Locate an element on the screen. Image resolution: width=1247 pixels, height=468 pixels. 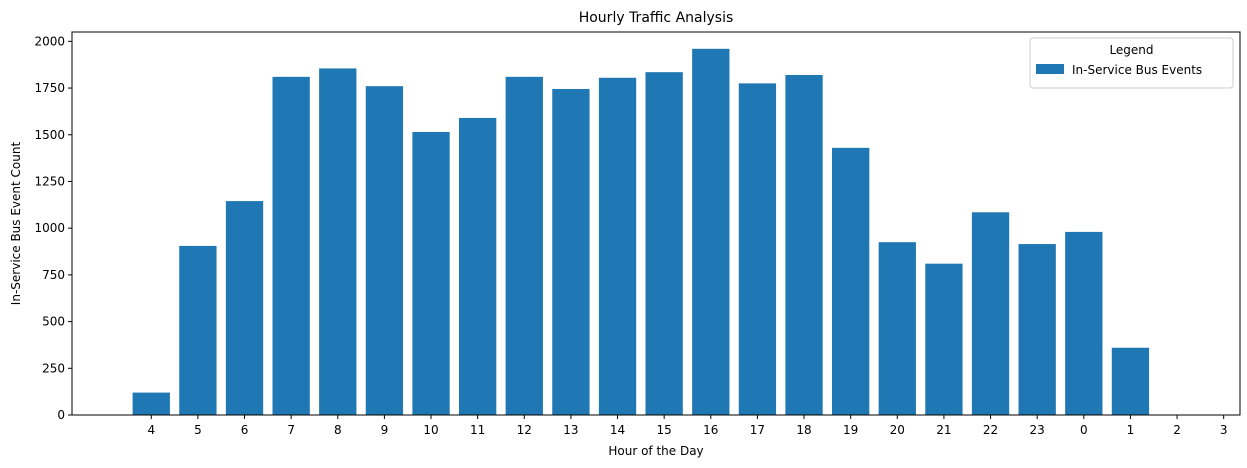
x-tick-label: 23 is located at coordinates (1037, 430).